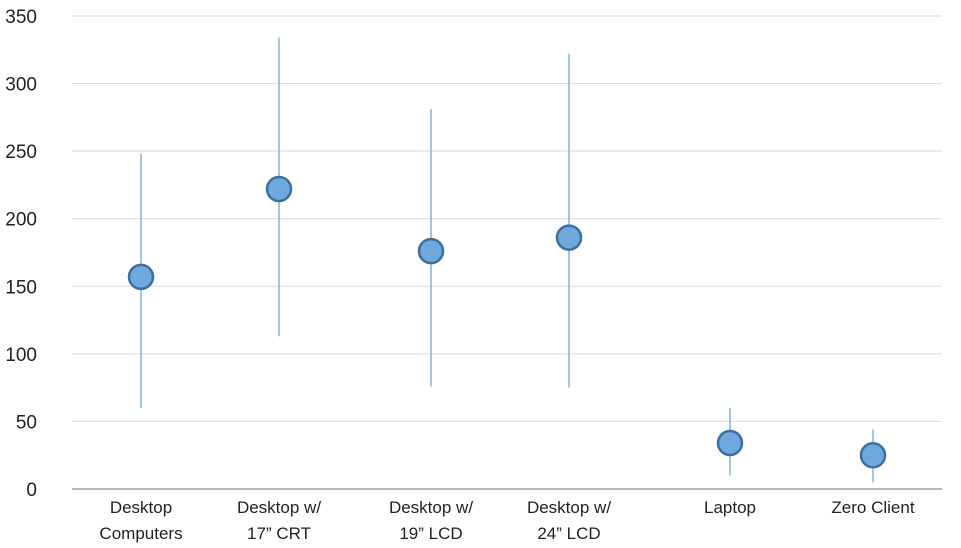 Image resolution: width=961 pixels, height=548 pixels. What do you see at coordinates (31, 490) in the screenshot?
I see `y-tick-label: 0` at bounding box center [31, 490].